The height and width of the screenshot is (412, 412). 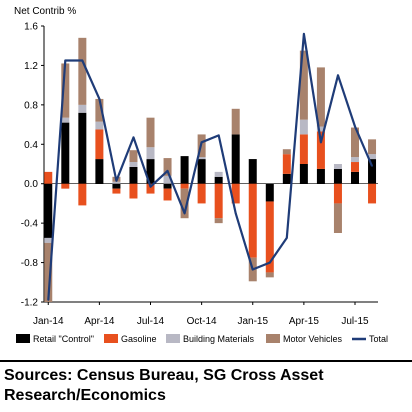 I want to click on x-tick-label: Jan-15, so click(x=252, y=321).